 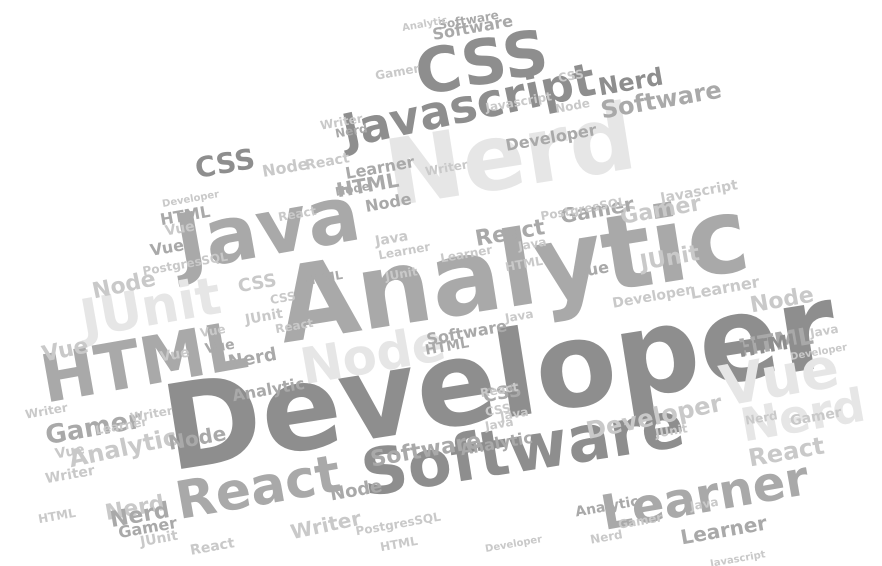 I want to click on word-writer-31: Writer, so click(x=326, y=525).